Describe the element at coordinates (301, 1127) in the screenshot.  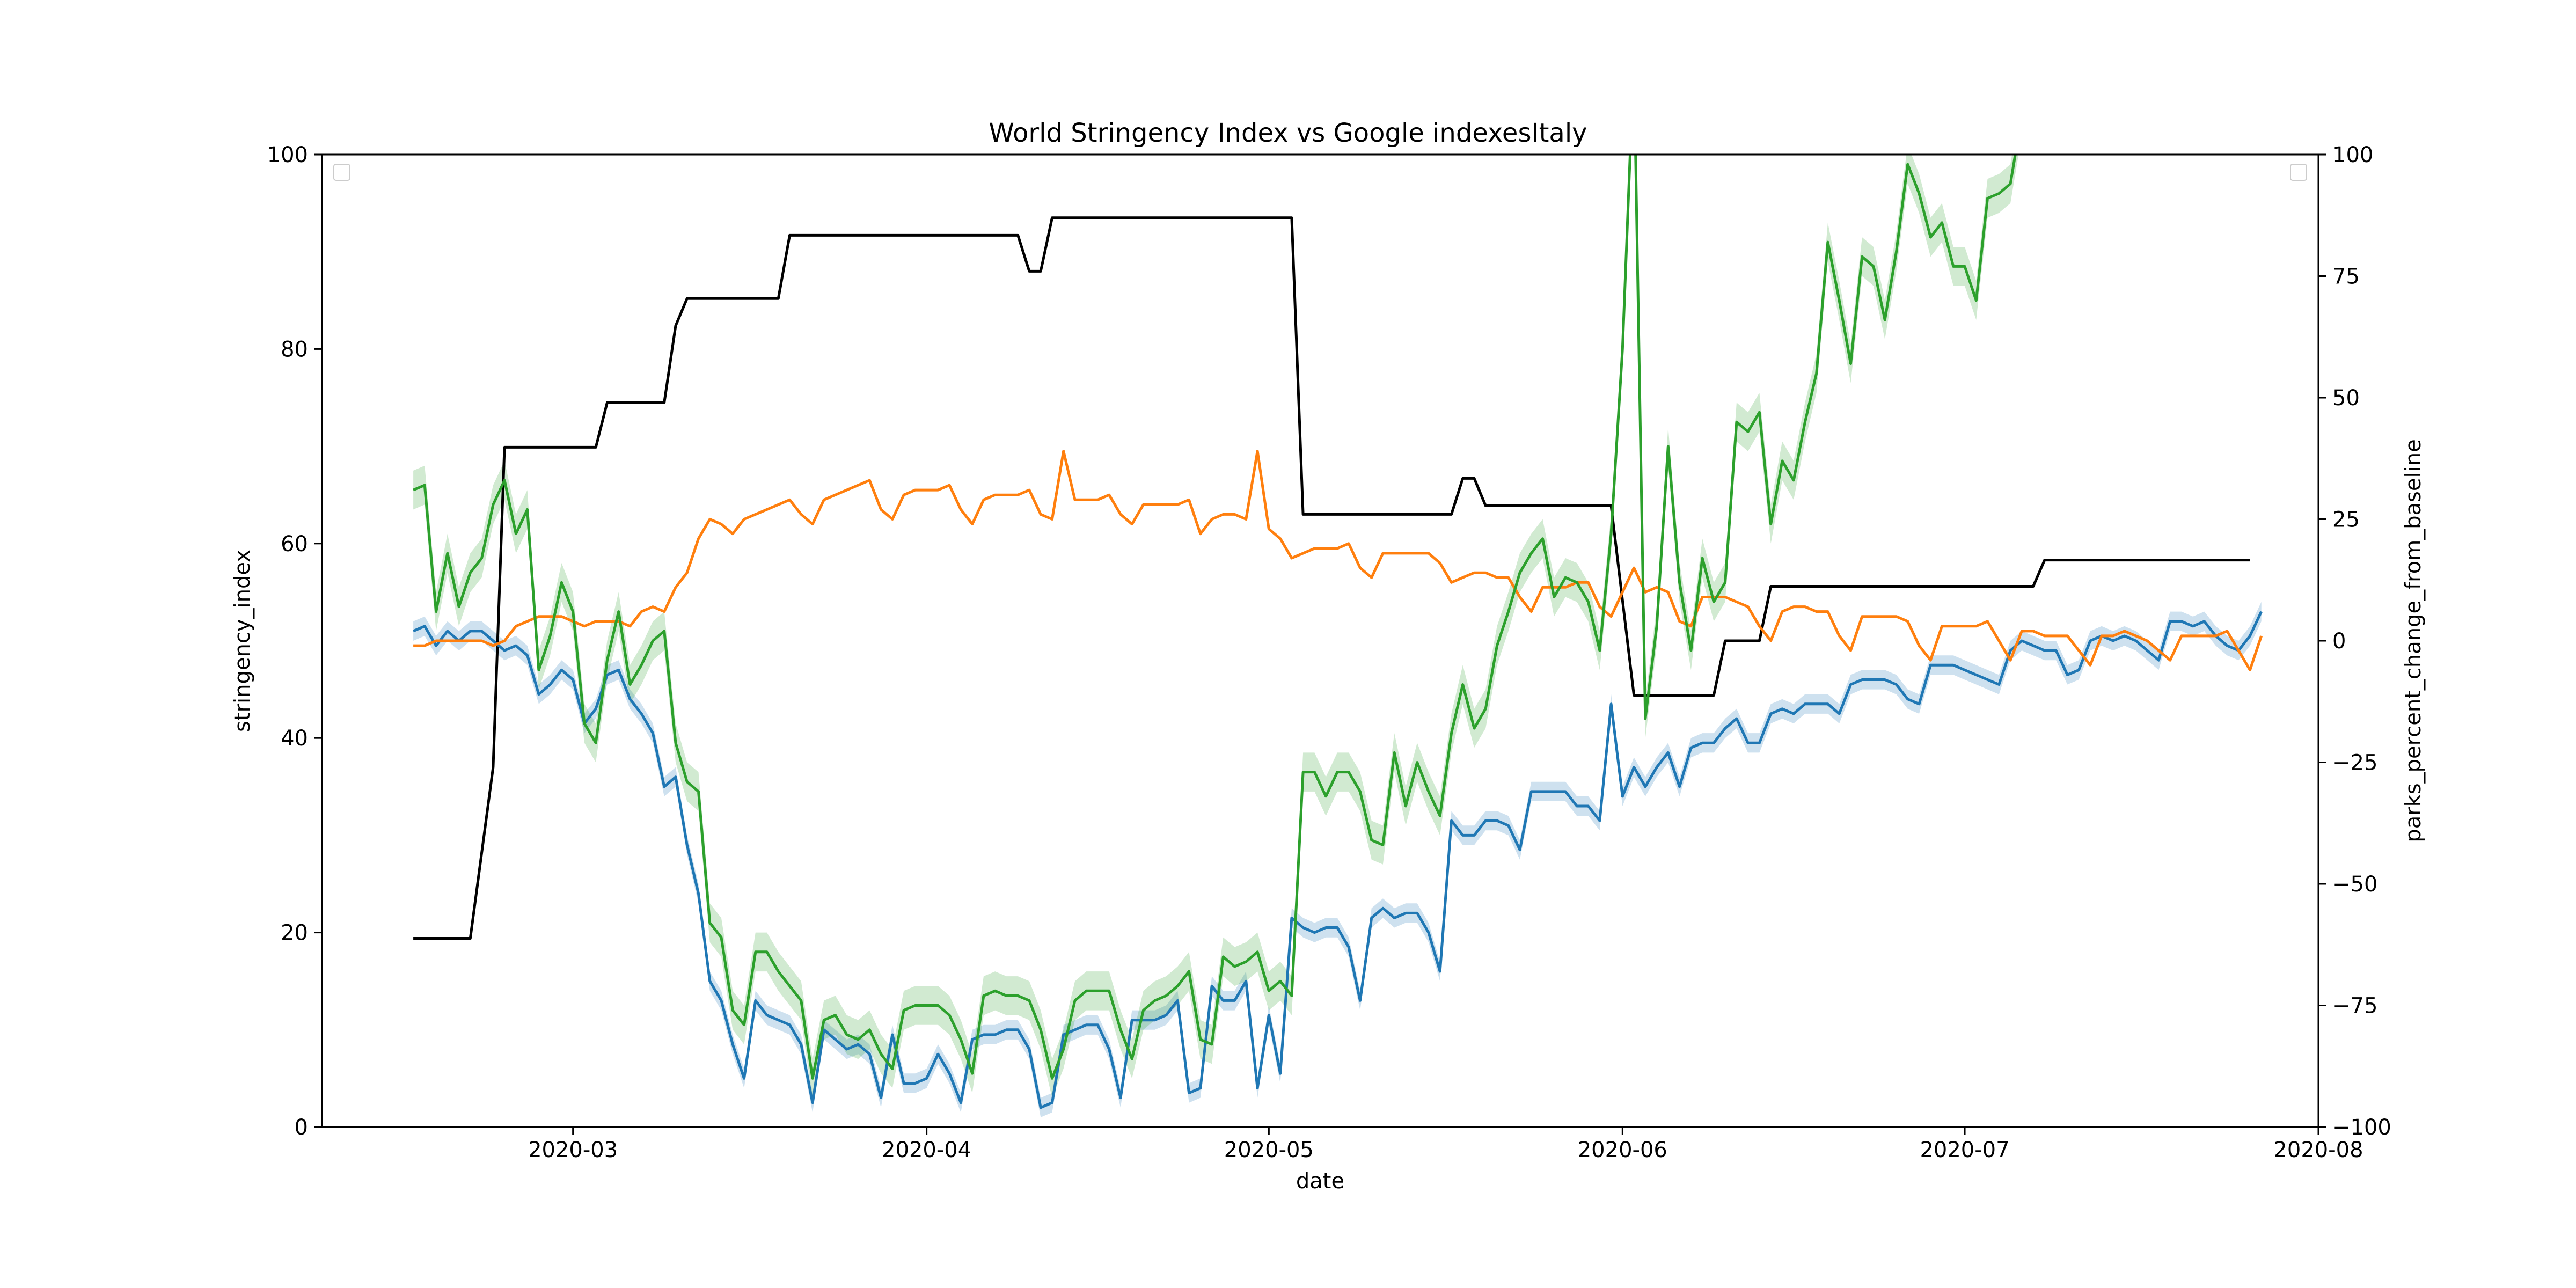
I see `y-tick-label-0: 0` at that location.